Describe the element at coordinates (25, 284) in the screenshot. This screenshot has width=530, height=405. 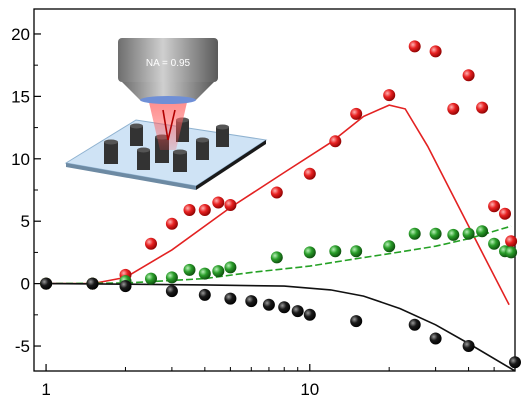
I see `y-tick-label: 0` at that location.